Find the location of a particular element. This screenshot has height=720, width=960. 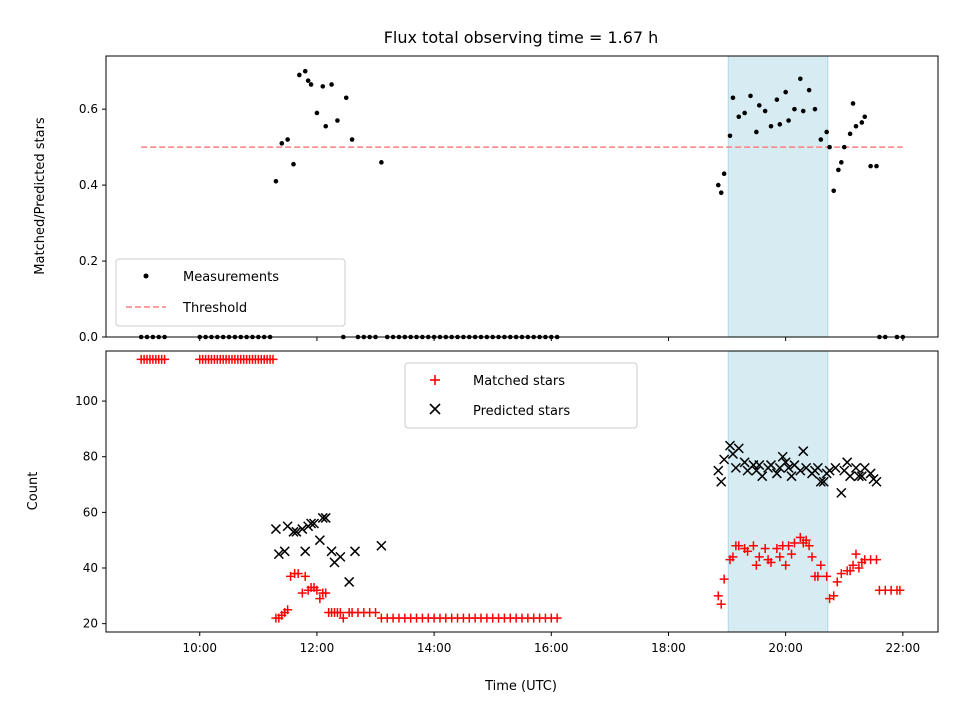

top-ytick-label: 0.4 is located at coordinates (88, 185).